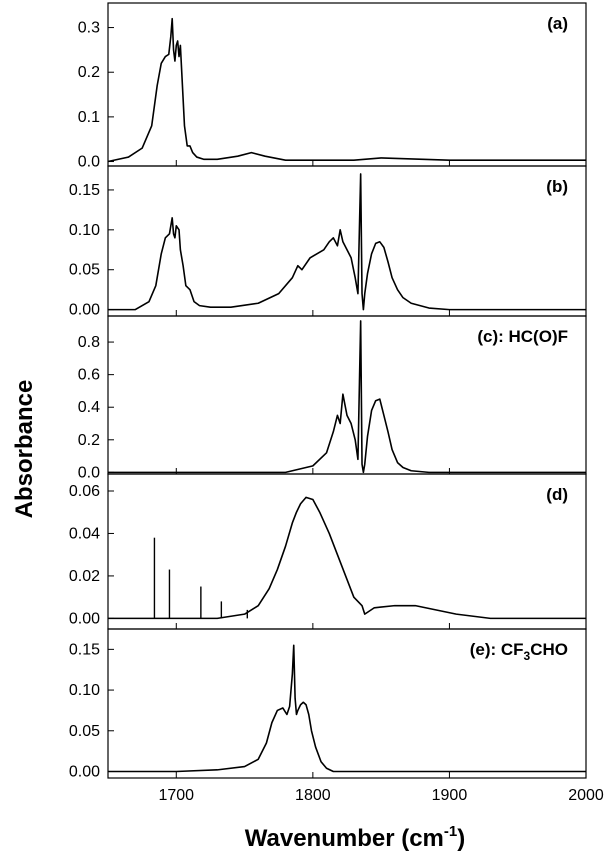 Image resolution: width=606 pixels, height=856 pixels. I want to click on panel-label-text: (a), so click(557, 23).